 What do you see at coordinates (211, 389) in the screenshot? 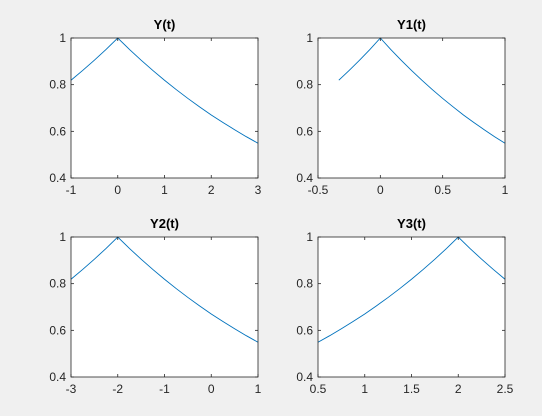
I see `x-tick-label-y2: 0` at bounding box center [211, 389].